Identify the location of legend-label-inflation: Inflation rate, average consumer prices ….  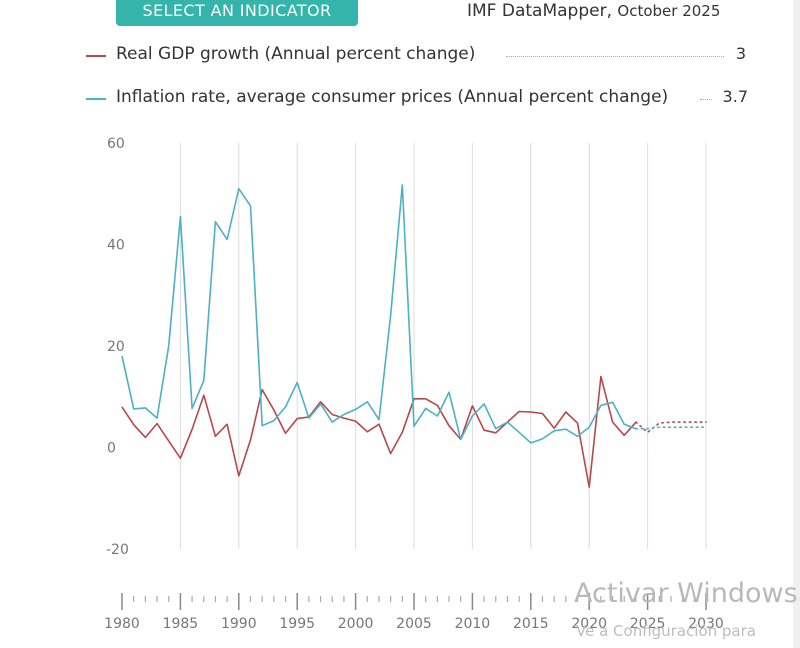
(392, 97).